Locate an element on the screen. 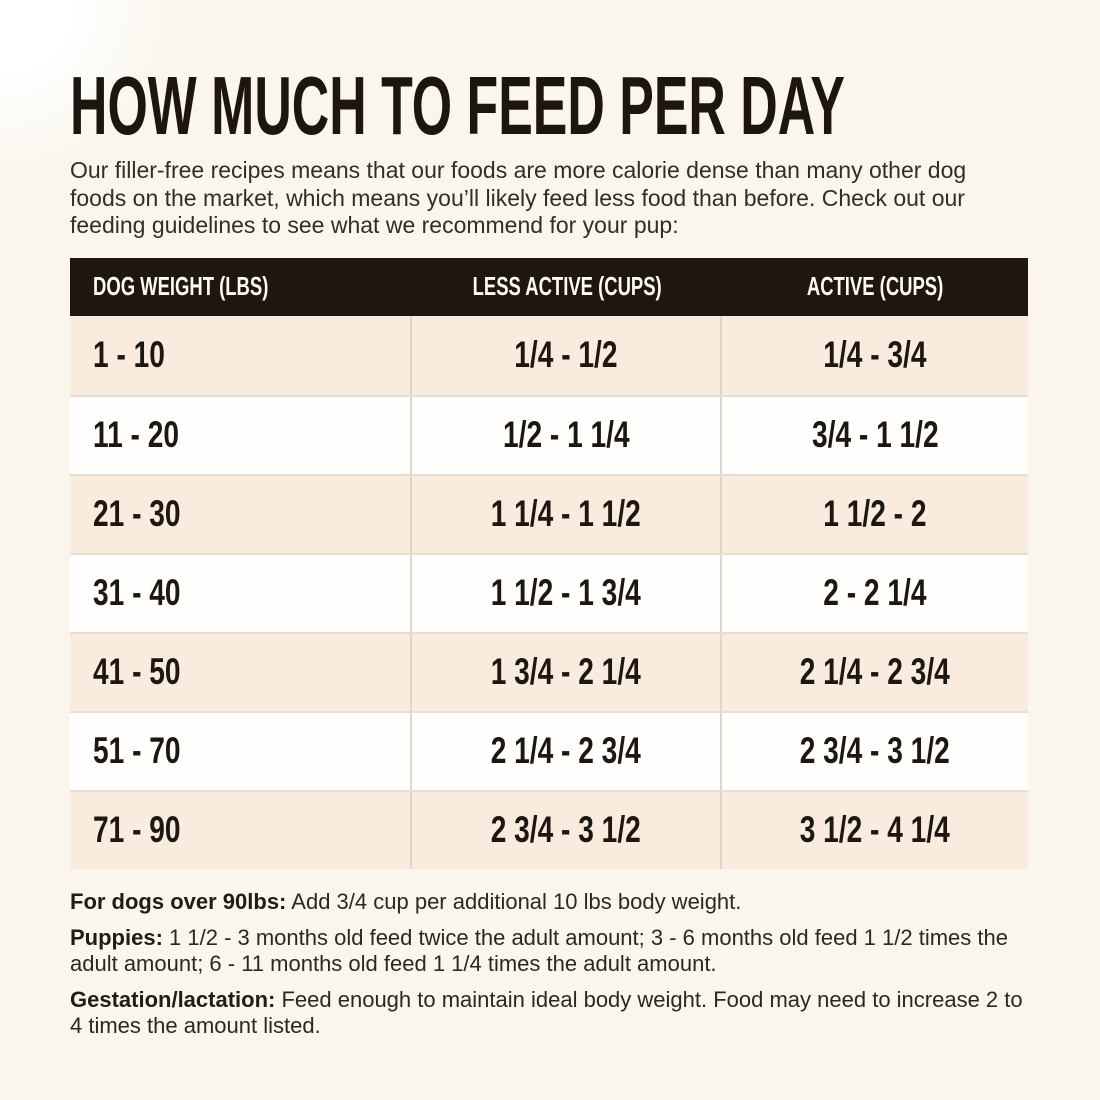 The image size is (1100, 1100). table-row: 31 - 40 1 1/2 - 1 3/4 2 - 2 1/4 is located at coordinates (549, 592).